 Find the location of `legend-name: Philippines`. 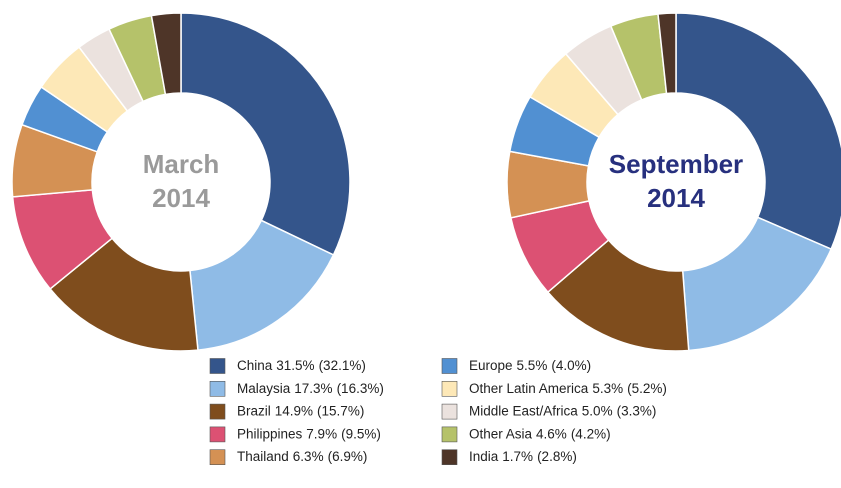

legend-name: Philippines is located at coordinates (270, 433).